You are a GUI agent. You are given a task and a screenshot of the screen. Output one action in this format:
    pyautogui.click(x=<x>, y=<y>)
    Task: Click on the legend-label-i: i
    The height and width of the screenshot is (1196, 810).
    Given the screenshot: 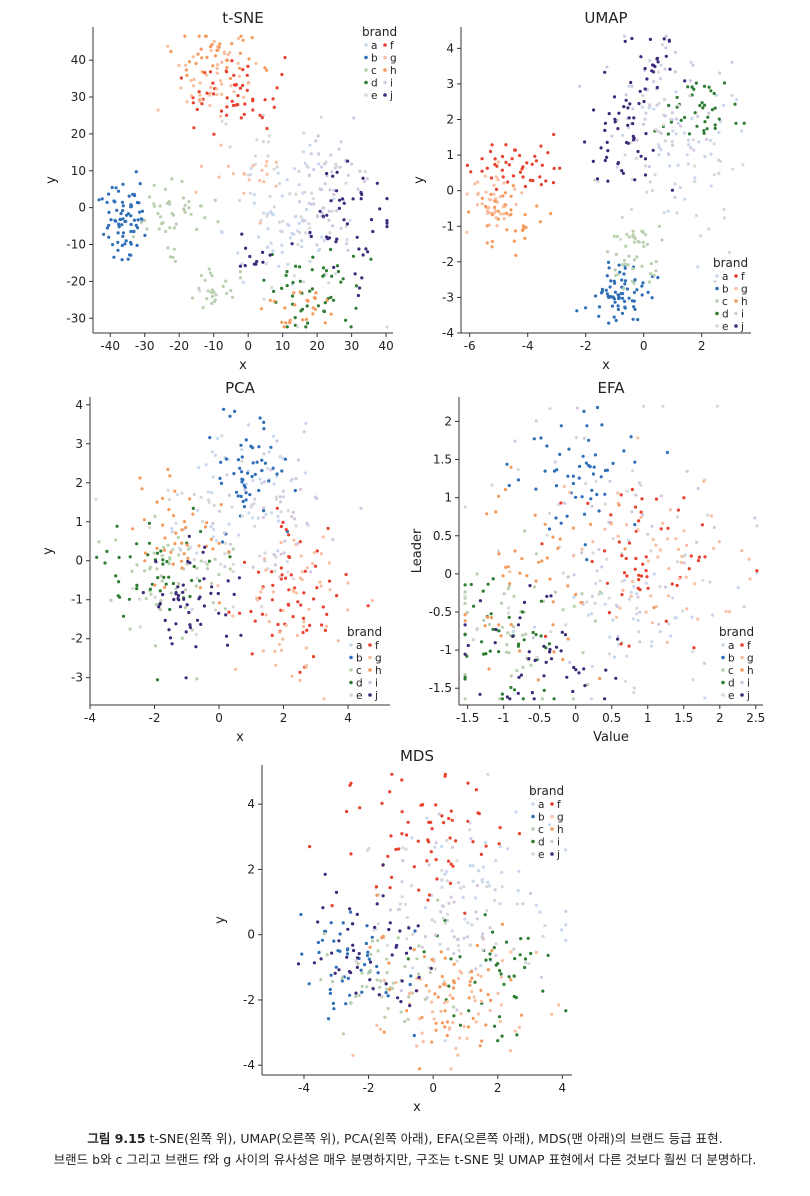 What is the action you would take?
    pyautogui.click(x=742, y=315)
    